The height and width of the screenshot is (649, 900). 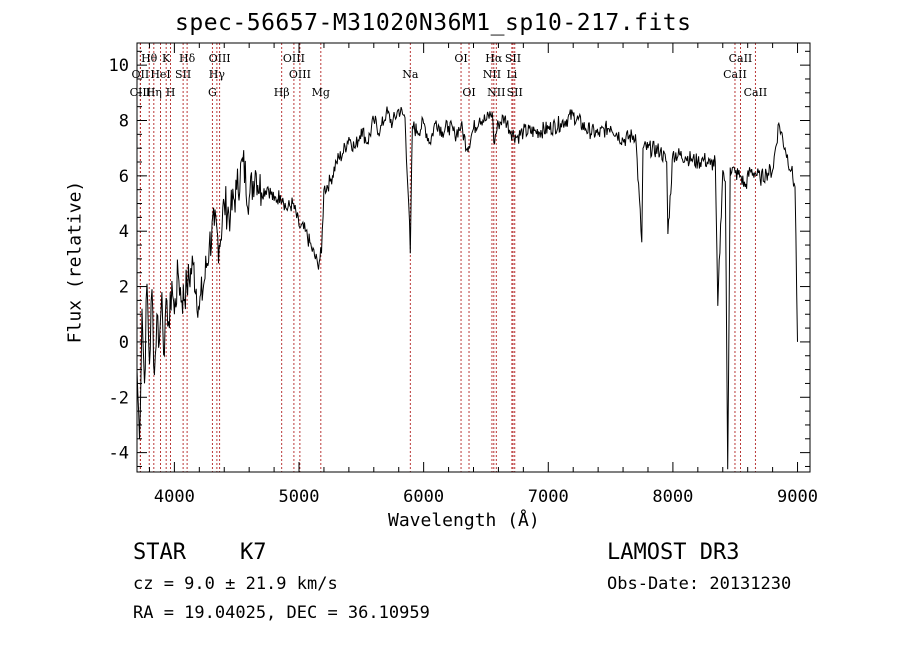 I want to click on line-label-17: OI, so click(x=460, y=58).